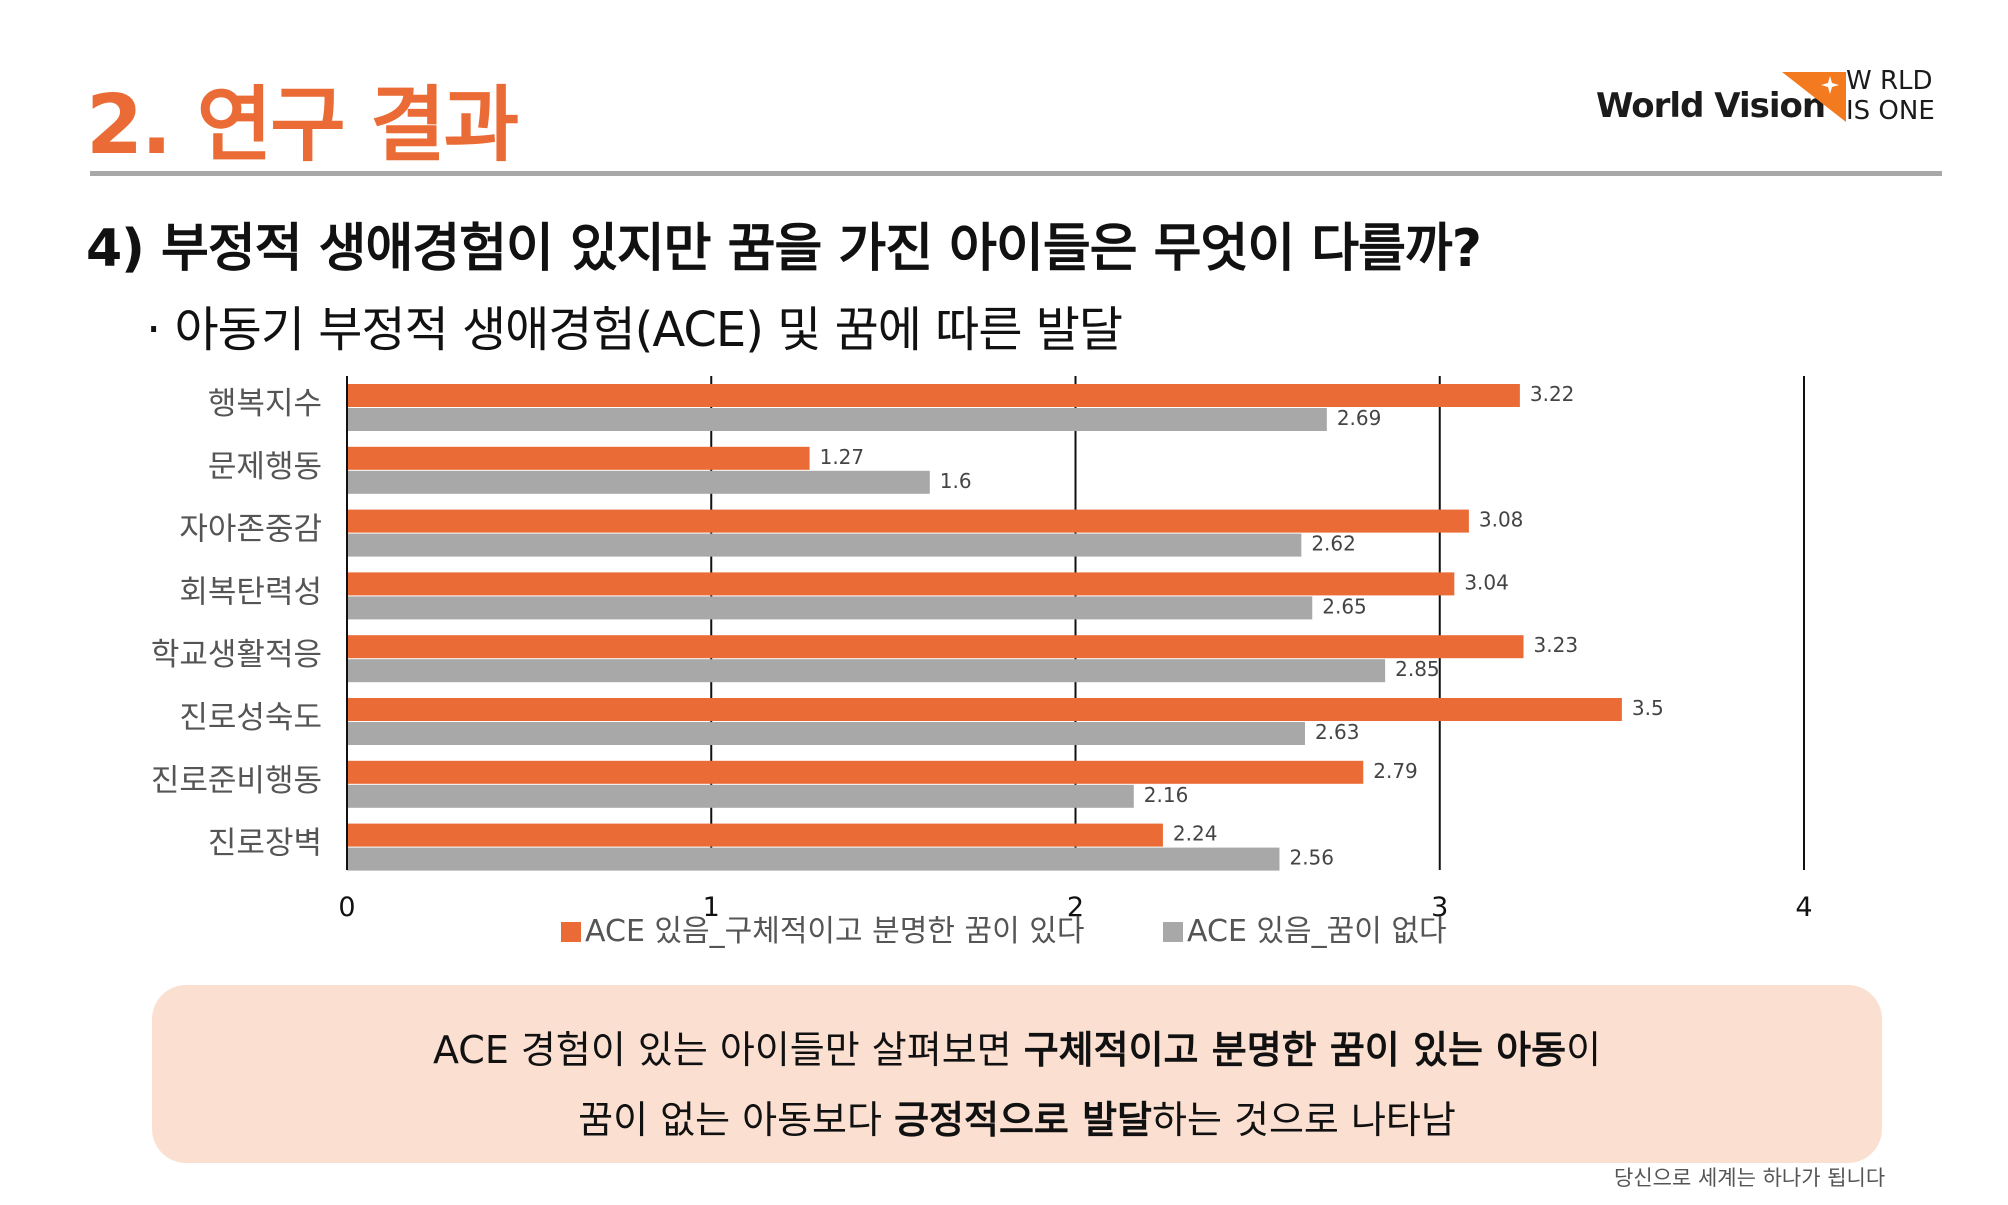  I want to click on summary-line-1-post: 이, so click(1584, 1050).